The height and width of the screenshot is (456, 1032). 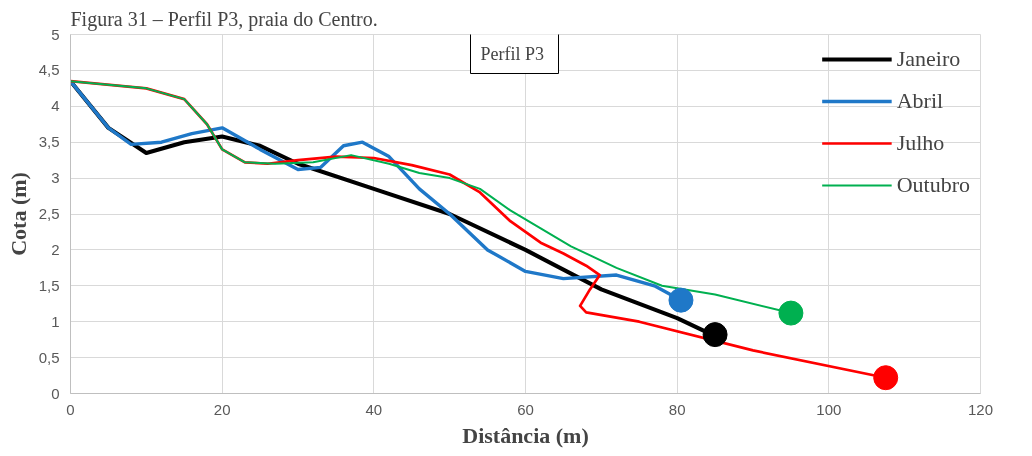 I want to click on x-tick-label: 60, so click(x=525, y=409).